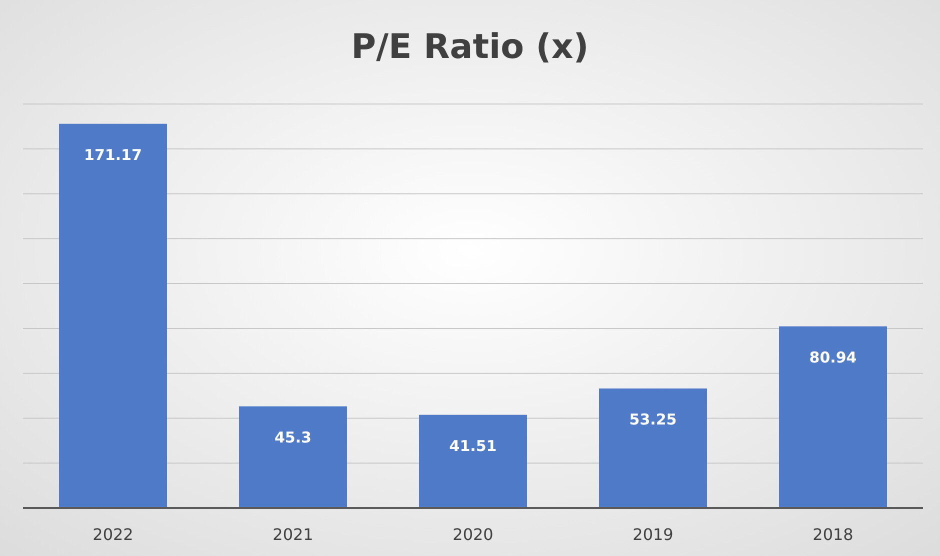 This screenshot has height=556, width=940. Describe the element at coordinates (653, 419) in the screenshot. I see `data-label: 53.25` at that location.